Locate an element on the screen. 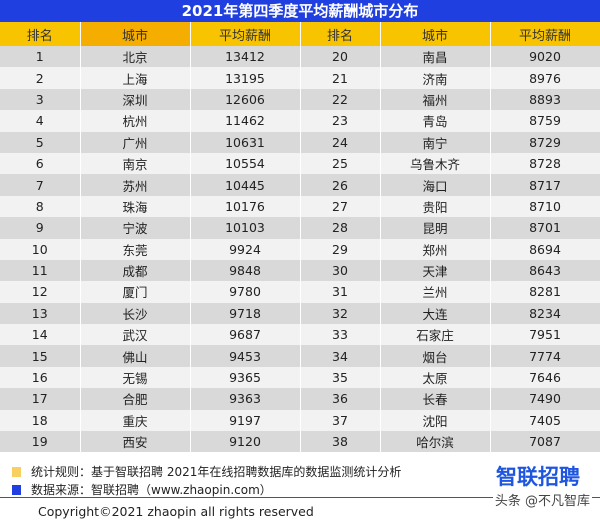 The height and width of the screenshot is (523, 600). table-cell: 无锡 is located at coordinates (135, 377).